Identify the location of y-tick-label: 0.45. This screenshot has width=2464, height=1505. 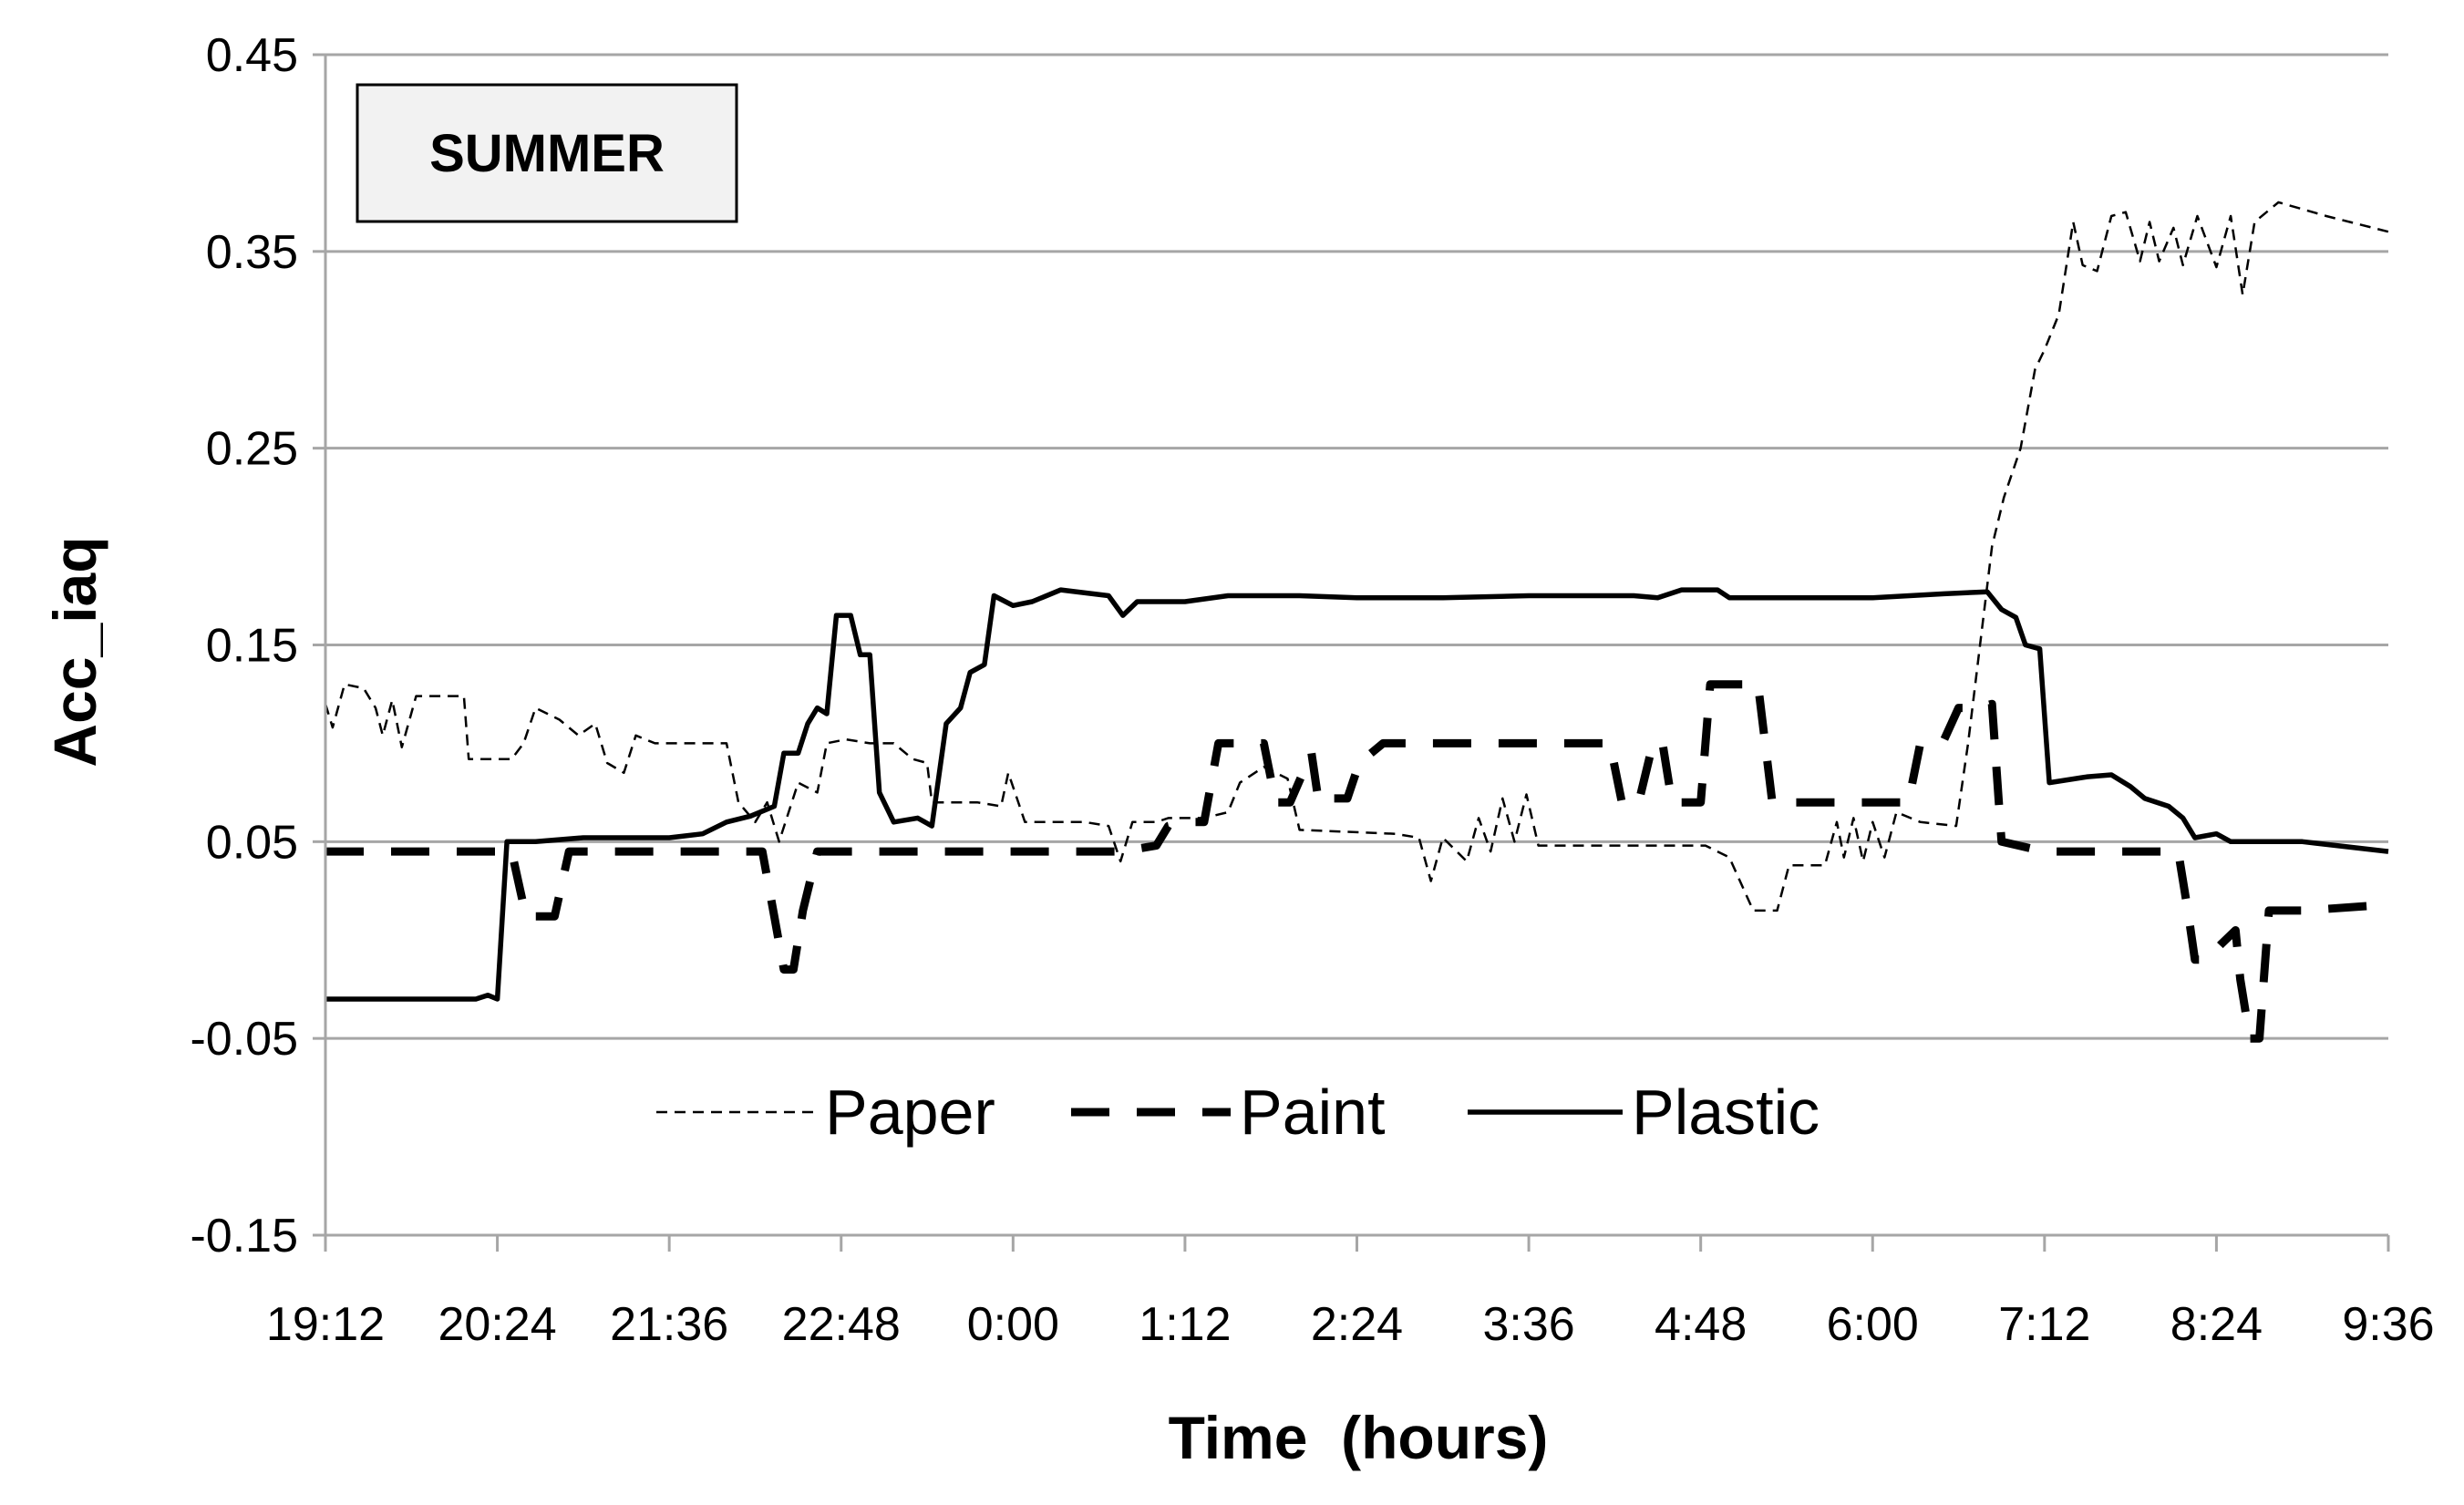
(252, 55).